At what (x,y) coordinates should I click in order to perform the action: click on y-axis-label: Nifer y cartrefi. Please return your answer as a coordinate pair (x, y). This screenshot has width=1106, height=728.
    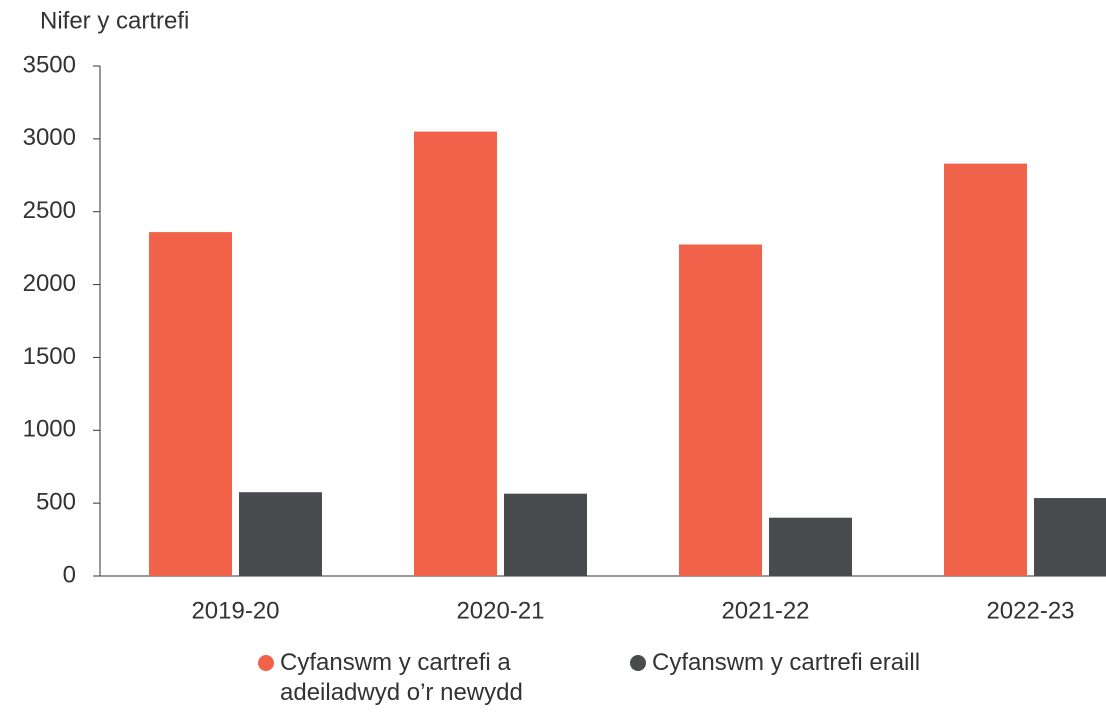
    Looking at the image, I should click on (114, 20).